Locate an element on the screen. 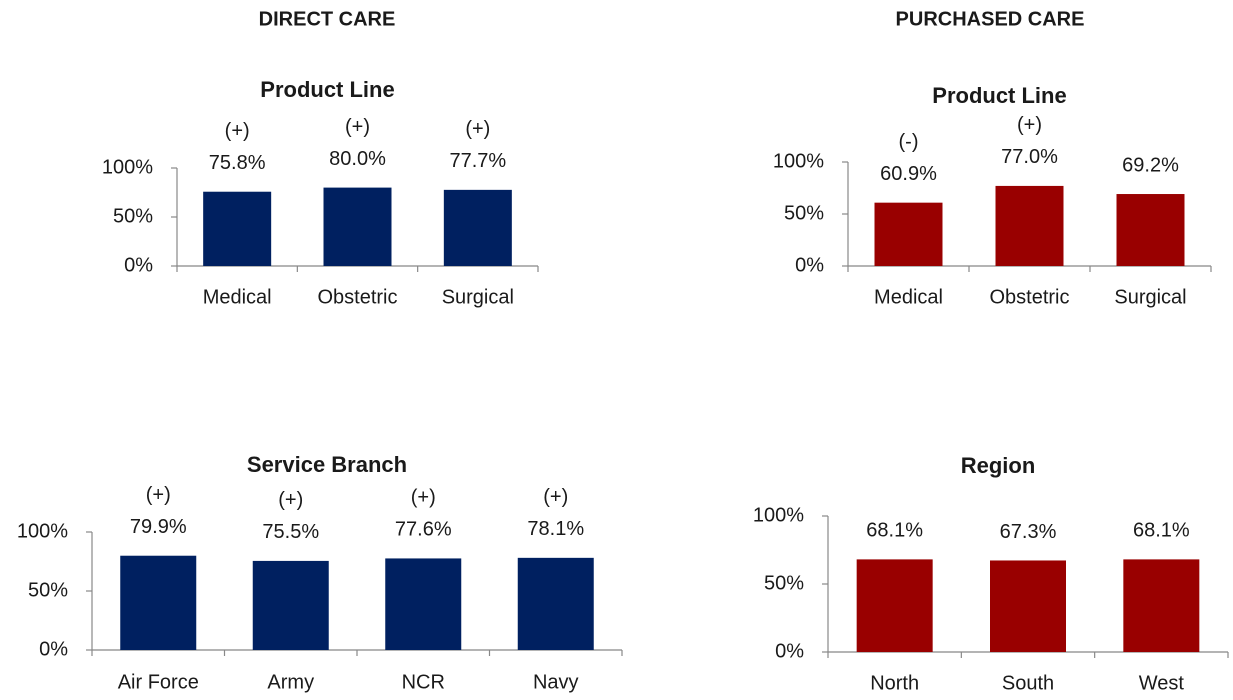  value-label: 78.1% is located at coordinates (555, 529).